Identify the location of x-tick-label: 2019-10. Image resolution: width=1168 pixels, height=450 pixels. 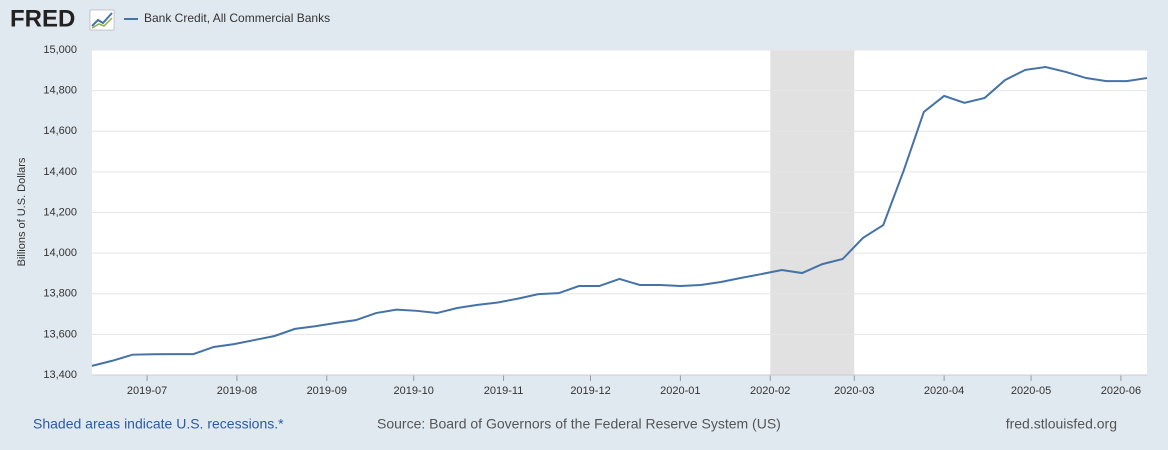
(414, 391).